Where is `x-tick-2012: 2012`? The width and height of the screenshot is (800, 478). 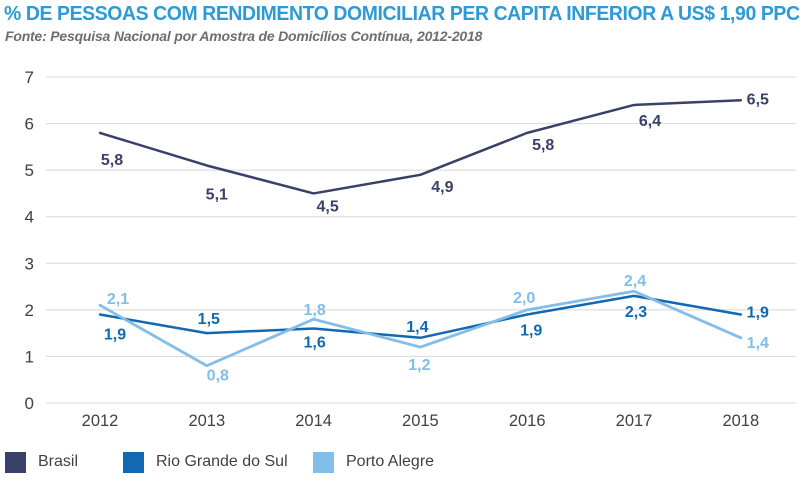 x-tick-2012: 2012 is located at coordinates (100, 421).